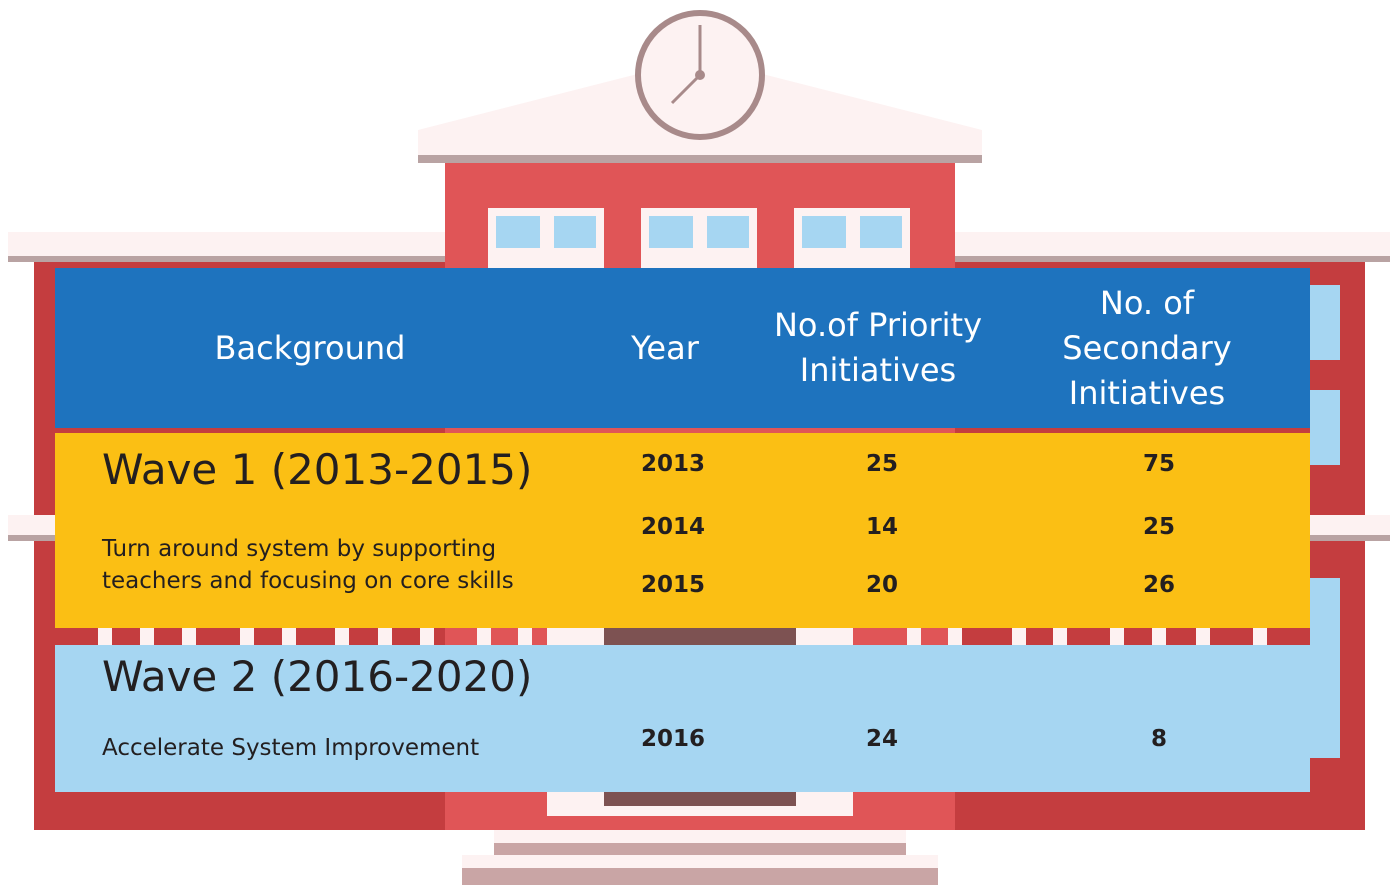 This screenshot has width=1399, height=885. What do you see at coordinates (699, 232) in the screenshot?
I see `window-panes` at bounding box center [699, 232].